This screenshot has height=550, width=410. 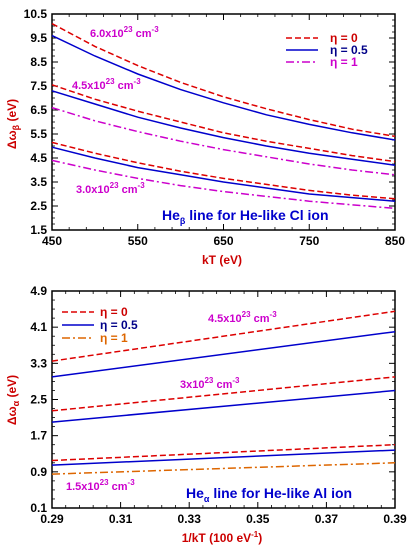 I want to click on bottom-y-tick-label-5: 4.1, so click(x=38, y=327).